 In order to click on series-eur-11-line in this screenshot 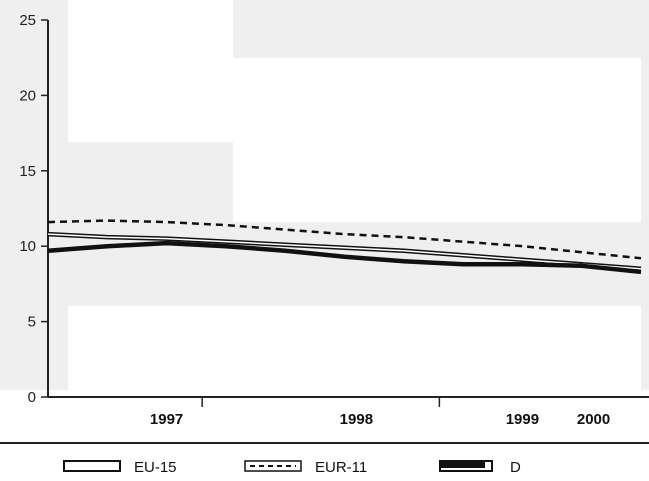, I will do `click(344, 239)`.